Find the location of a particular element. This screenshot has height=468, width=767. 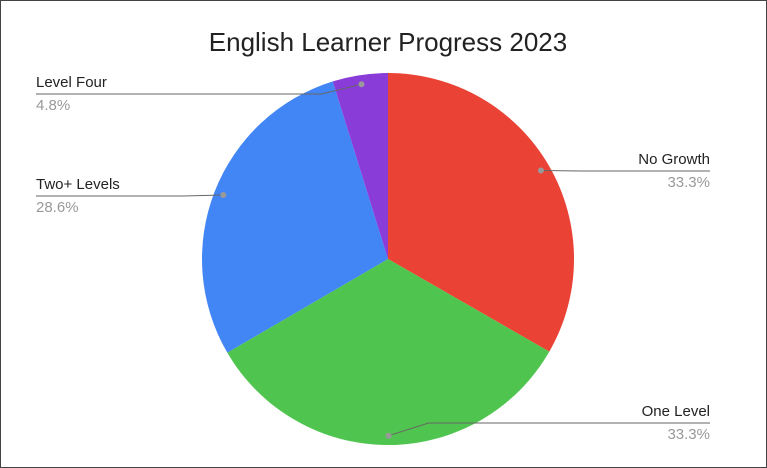

chart-title: English Learner Progress 2023 is located at coordinates (388, 42).